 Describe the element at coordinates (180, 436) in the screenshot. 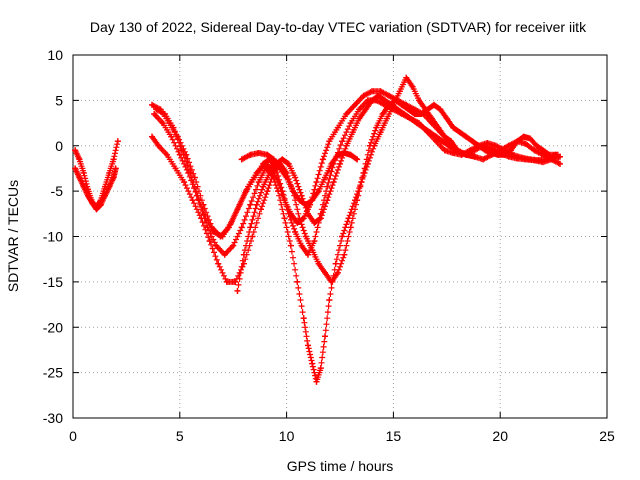

I see `x-tick-label: 5` at that location.